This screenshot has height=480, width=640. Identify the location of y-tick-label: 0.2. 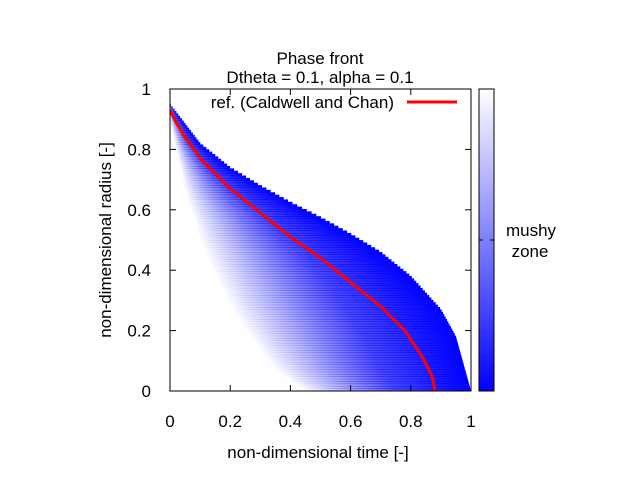
(139, 331).